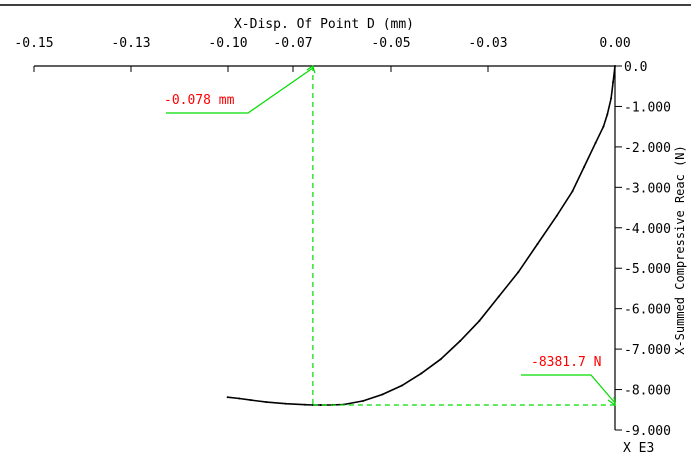  I want to click on x-axis-title: X-Disp. Of Point D (mm), so click(324, 24).